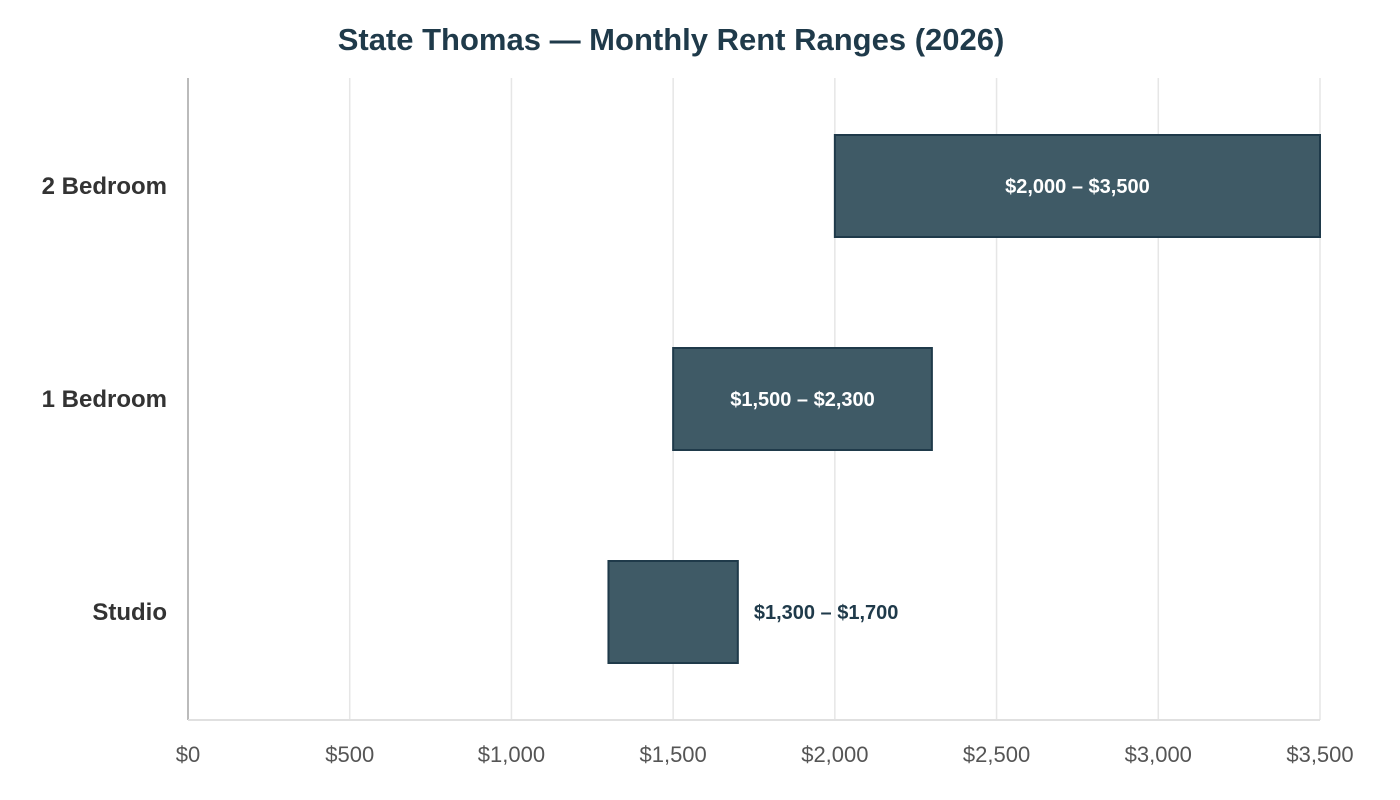  What do you see at coordinates (1158, 754) in the screenshot?
I see `x-tick-label: $3,000` at bounding box center [1158, 754].